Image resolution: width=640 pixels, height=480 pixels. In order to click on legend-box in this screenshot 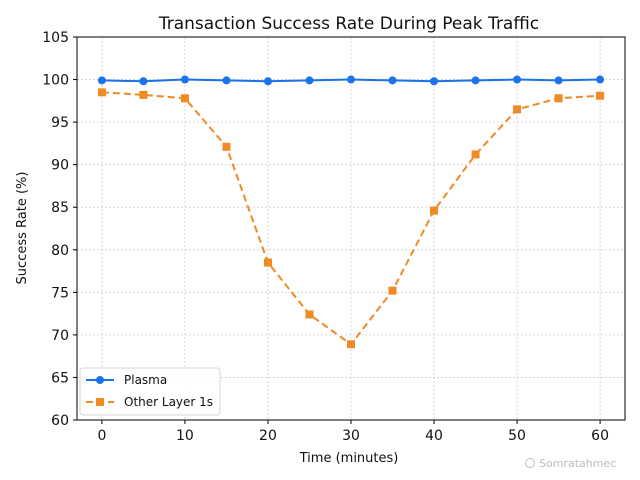, I will do `click(150, 391)`.